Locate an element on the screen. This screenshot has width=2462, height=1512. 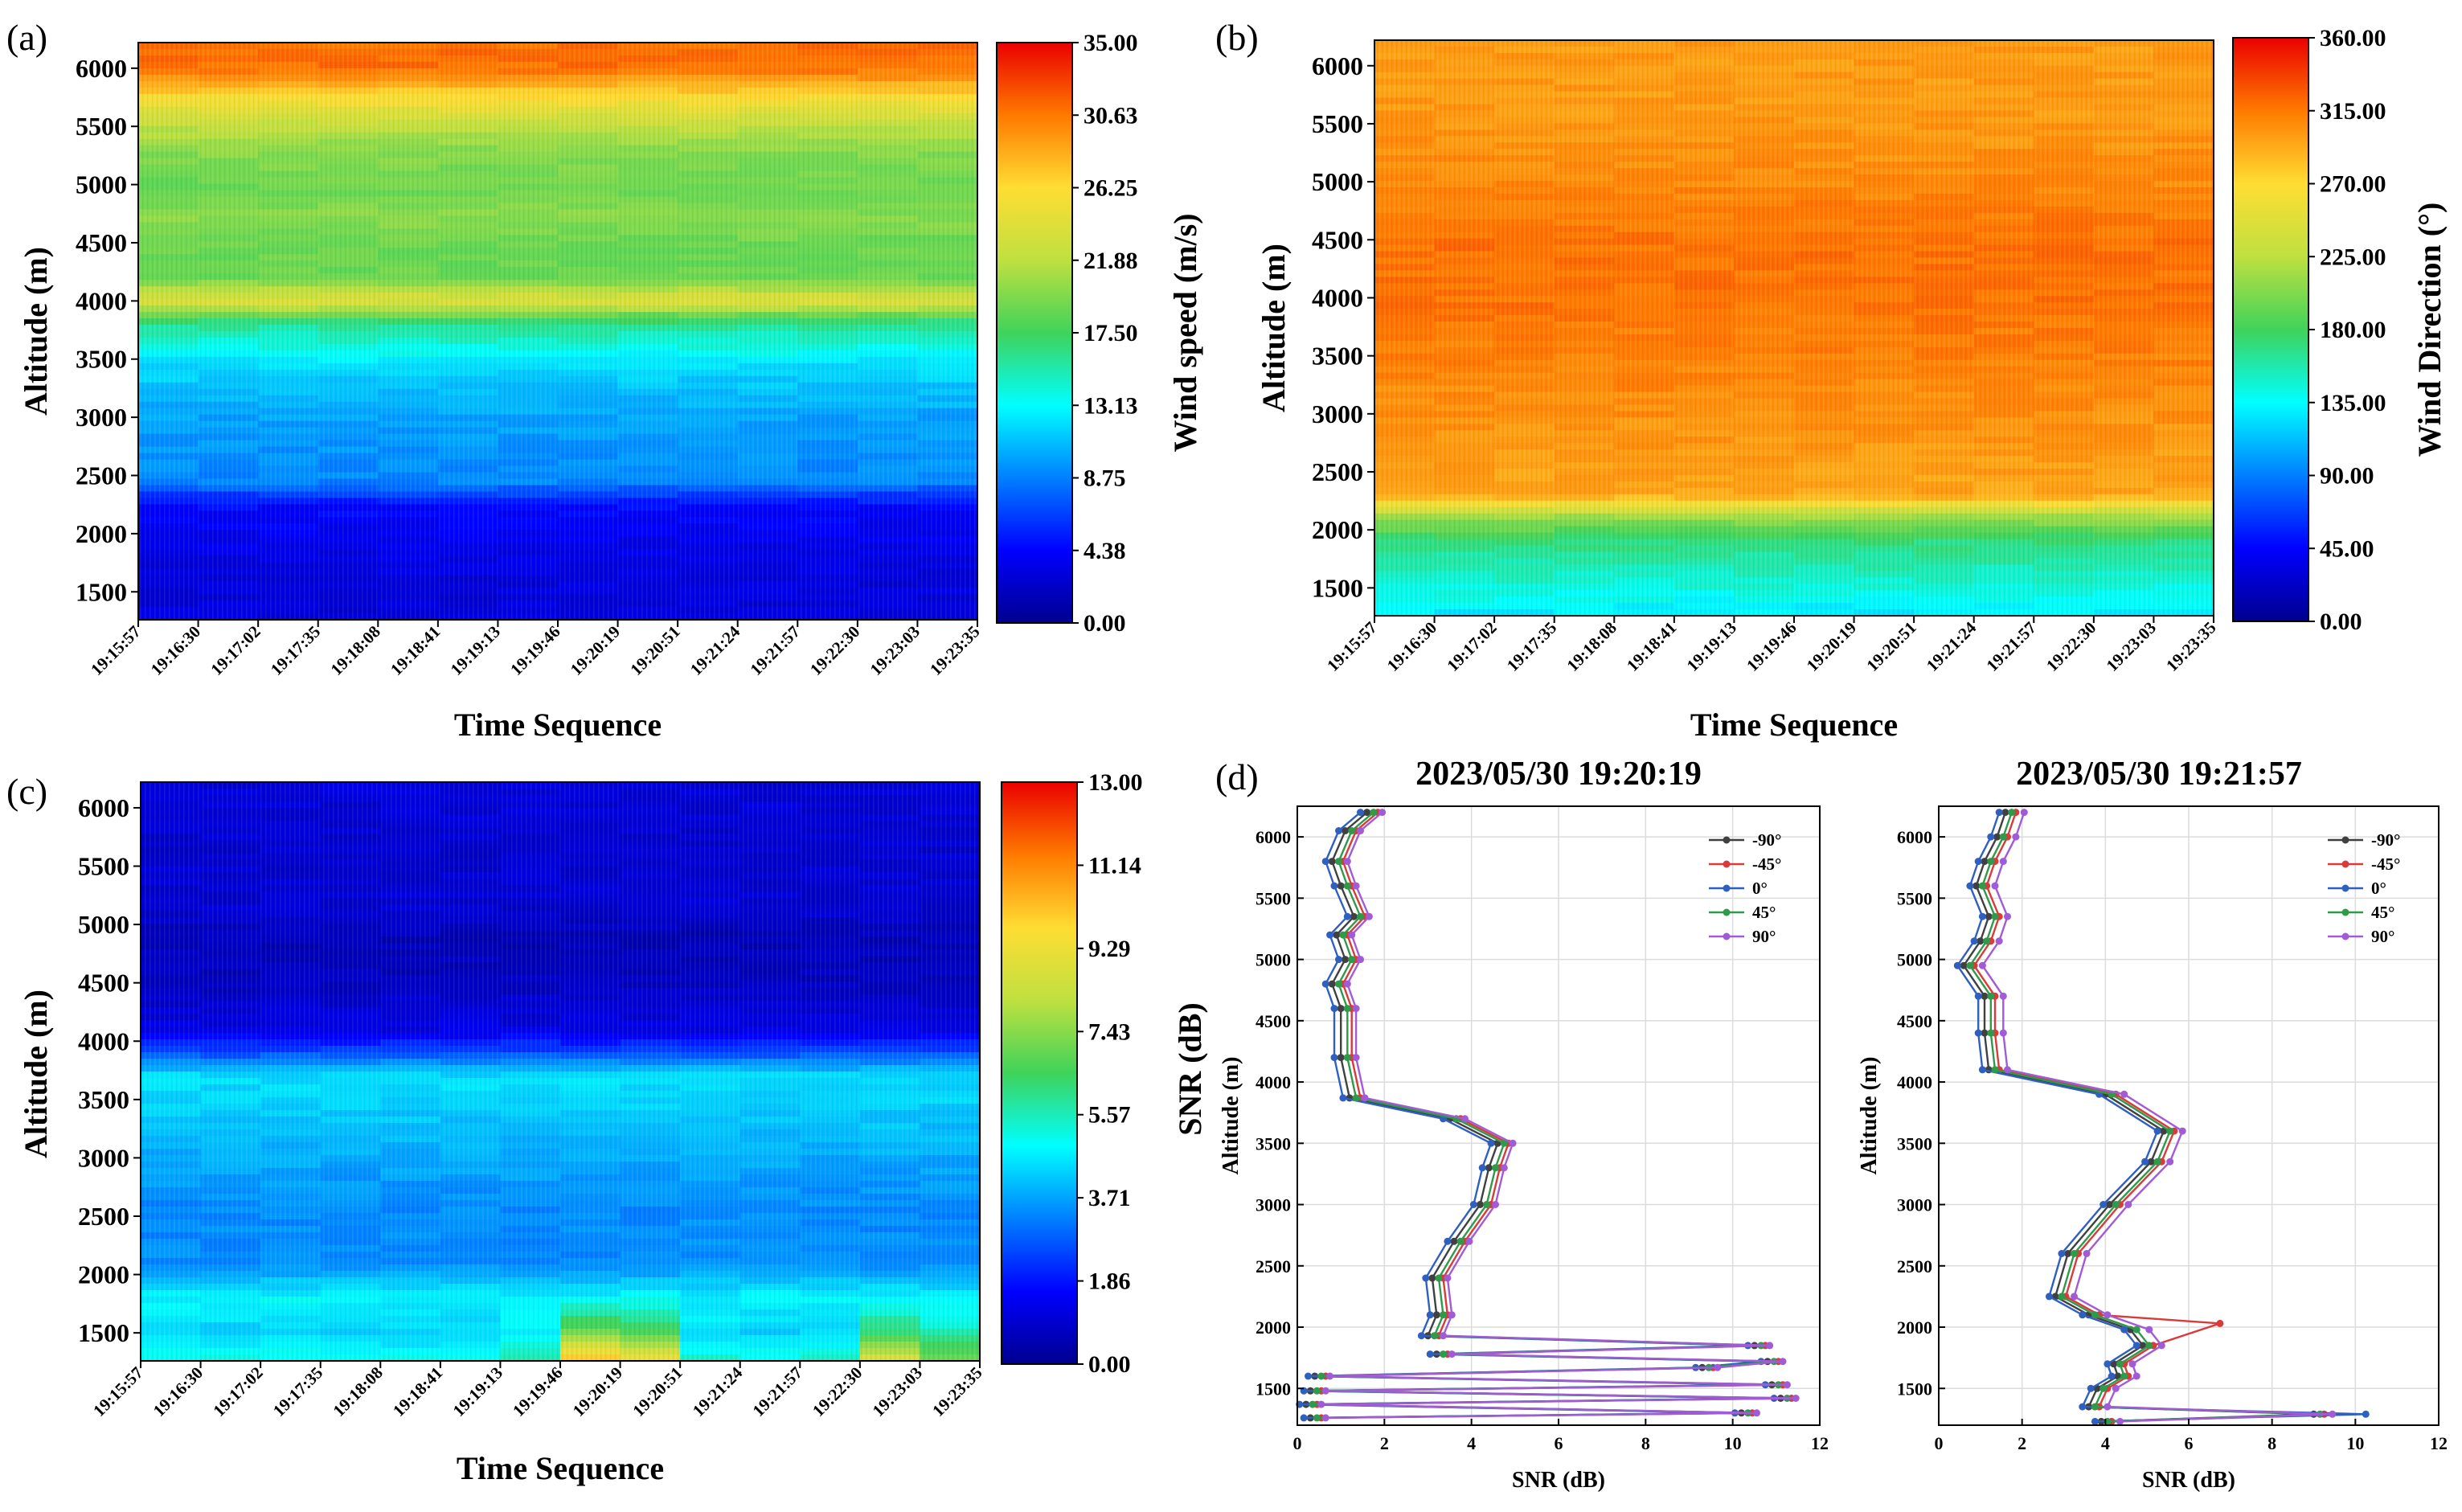
heatmap-a-x-title: Time Sequence is located at coordinates (558, 725).